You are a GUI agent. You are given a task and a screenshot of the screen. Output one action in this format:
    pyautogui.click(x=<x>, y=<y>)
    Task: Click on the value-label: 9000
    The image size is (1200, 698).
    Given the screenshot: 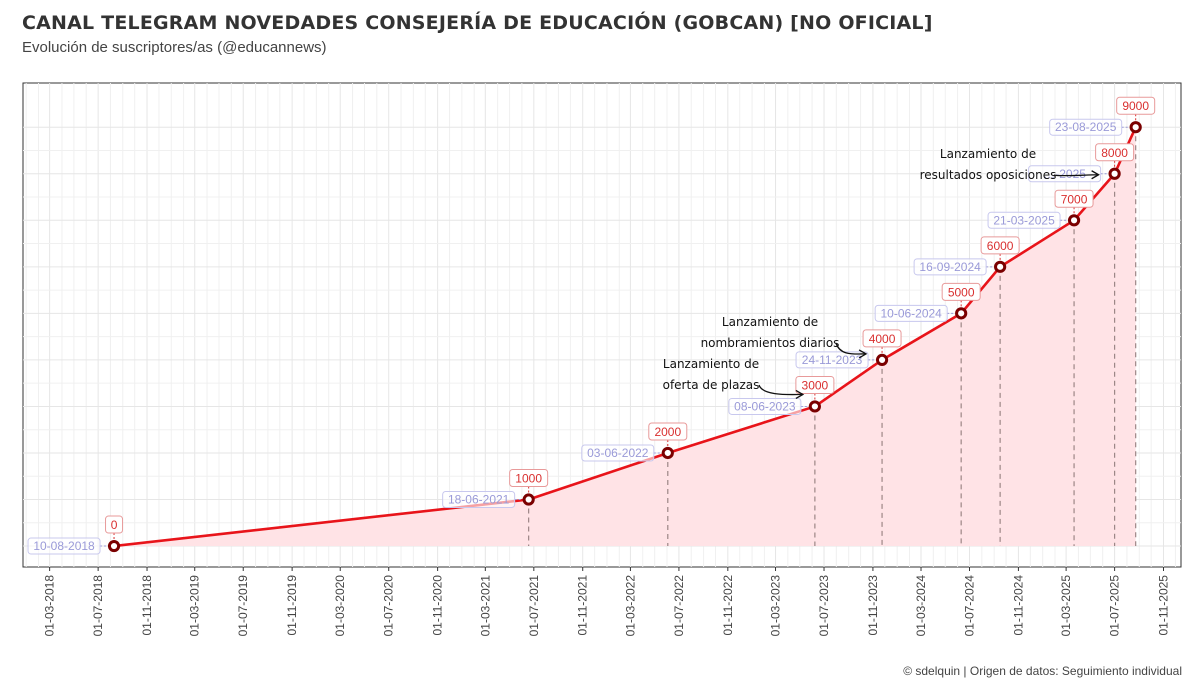 What is the action you would take?
    pyautogui.click(x=1135, y=106)
    